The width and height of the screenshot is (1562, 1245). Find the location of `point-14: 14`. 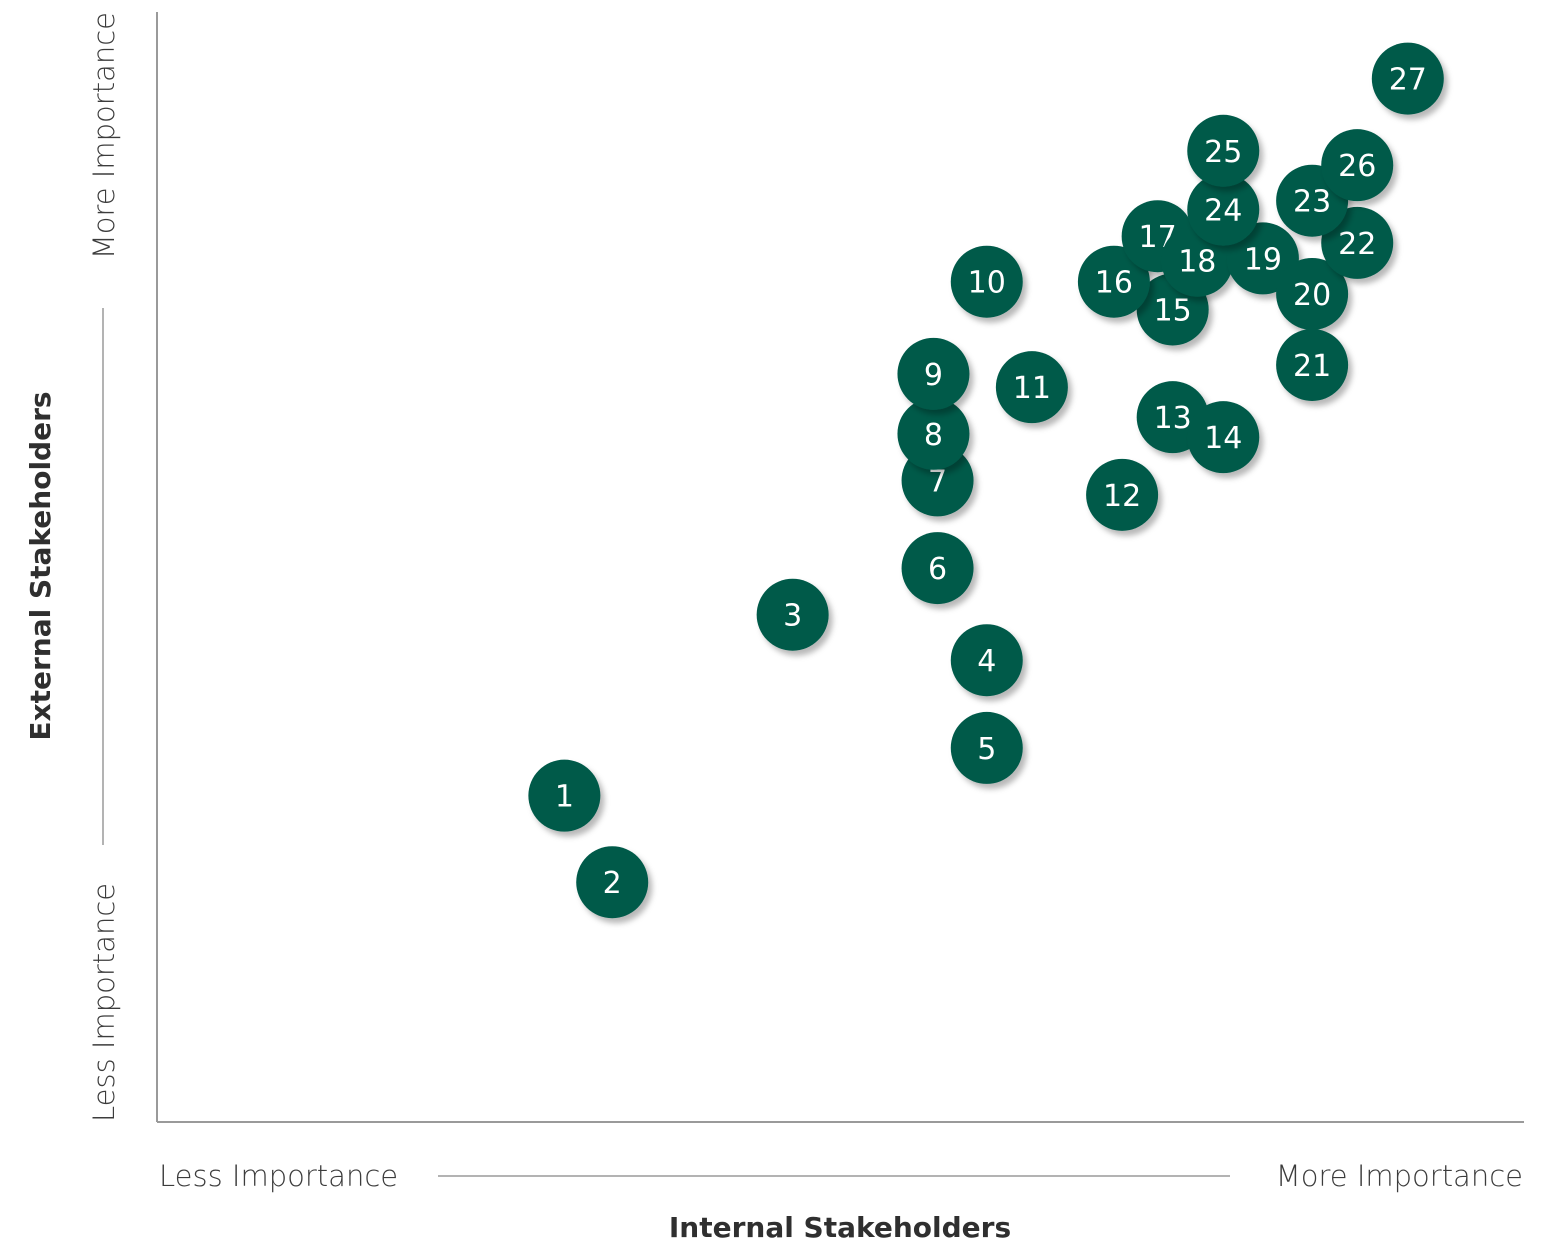

point-14: 14 is located at coordinates (1223, 437).